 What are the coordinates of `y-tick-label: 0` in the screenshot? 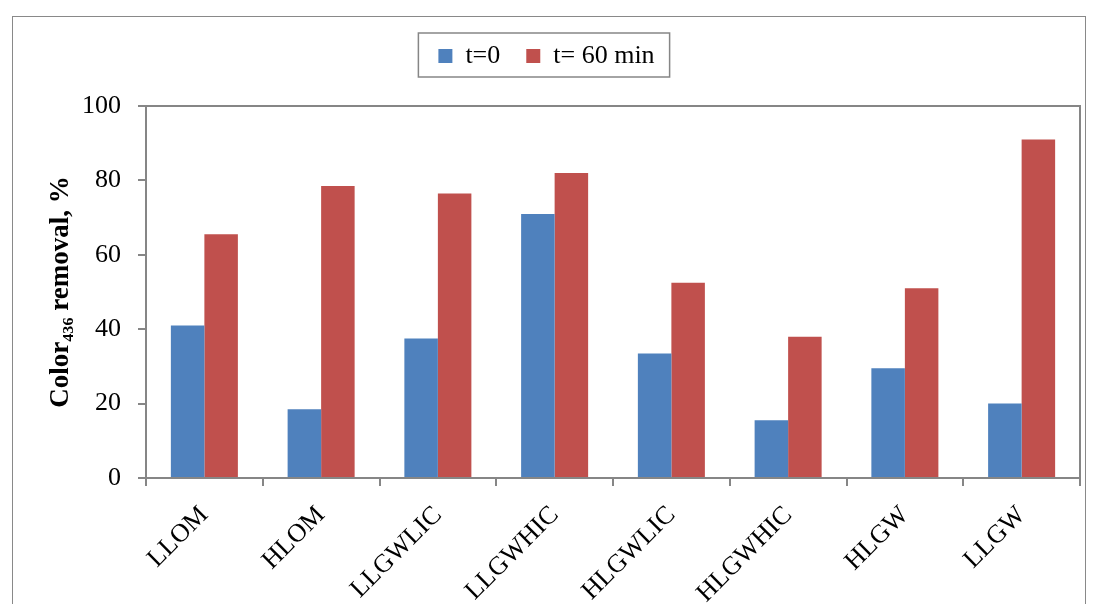 It's located at (114, 476).